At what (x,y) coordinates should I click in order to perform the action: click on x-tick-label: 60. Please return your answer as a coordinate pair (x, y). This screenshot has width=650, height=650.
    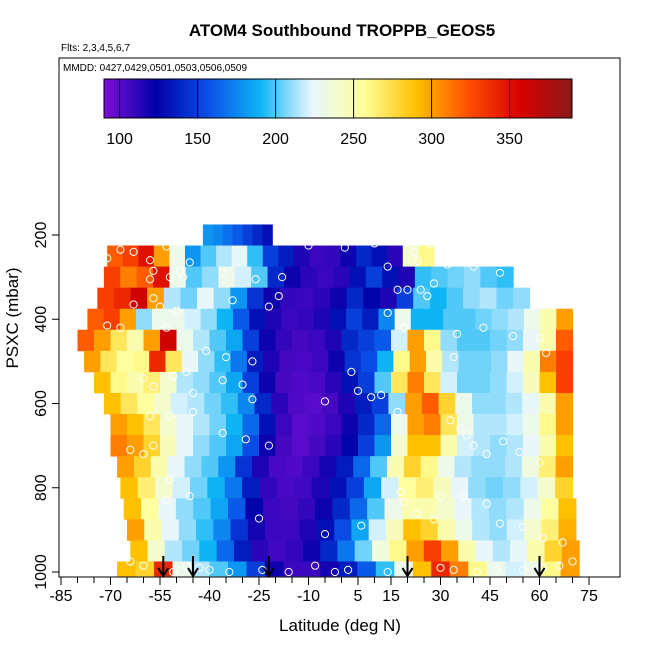
    Looking at the image, I should click on (540, 596).